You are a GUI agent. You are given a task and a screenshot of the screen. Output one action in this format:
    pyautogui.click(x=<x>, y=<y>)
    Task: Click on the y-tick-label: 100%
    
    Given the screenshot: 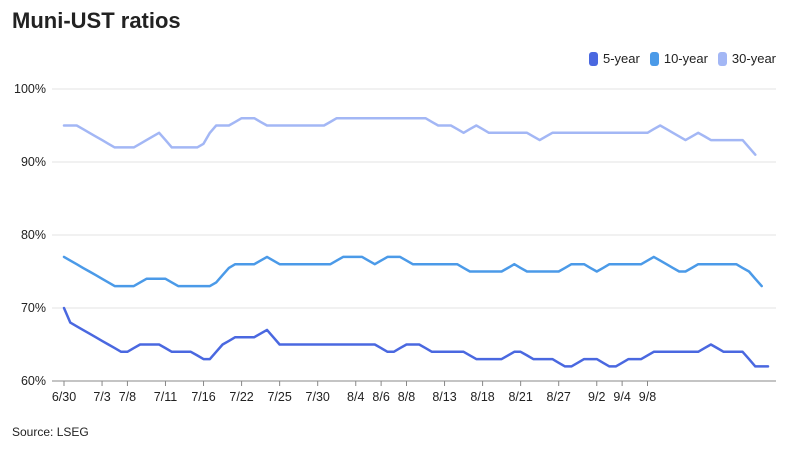 What is the action you would take?
    pyautogui.click(x=30, y=89)
    